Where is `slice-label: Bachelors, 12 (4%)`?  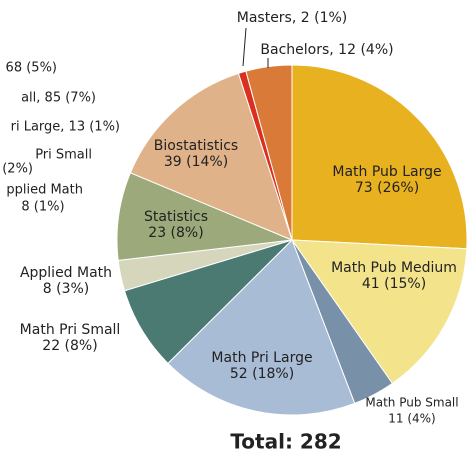 slice-label: Bachelors, 12 (4%) is located at coordinates (326, 50).